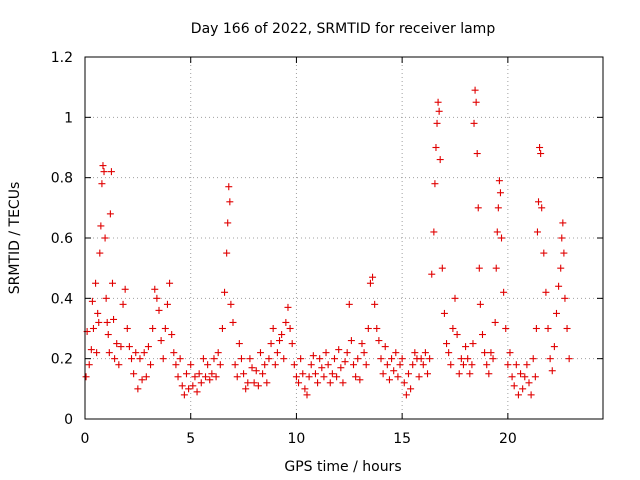  I want to click on y-tick-label: 0.8, so click(62, 179).